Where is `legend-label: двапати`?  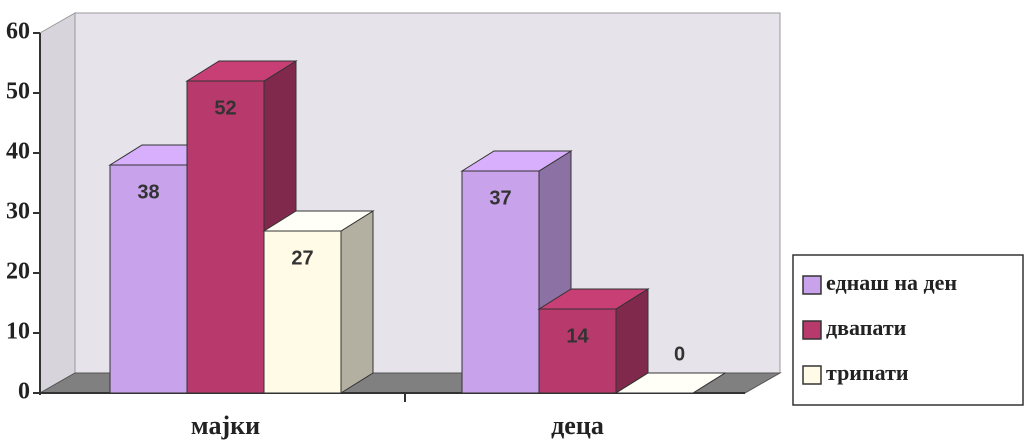
legend-label: двапати is located at coordinates (866, 327).